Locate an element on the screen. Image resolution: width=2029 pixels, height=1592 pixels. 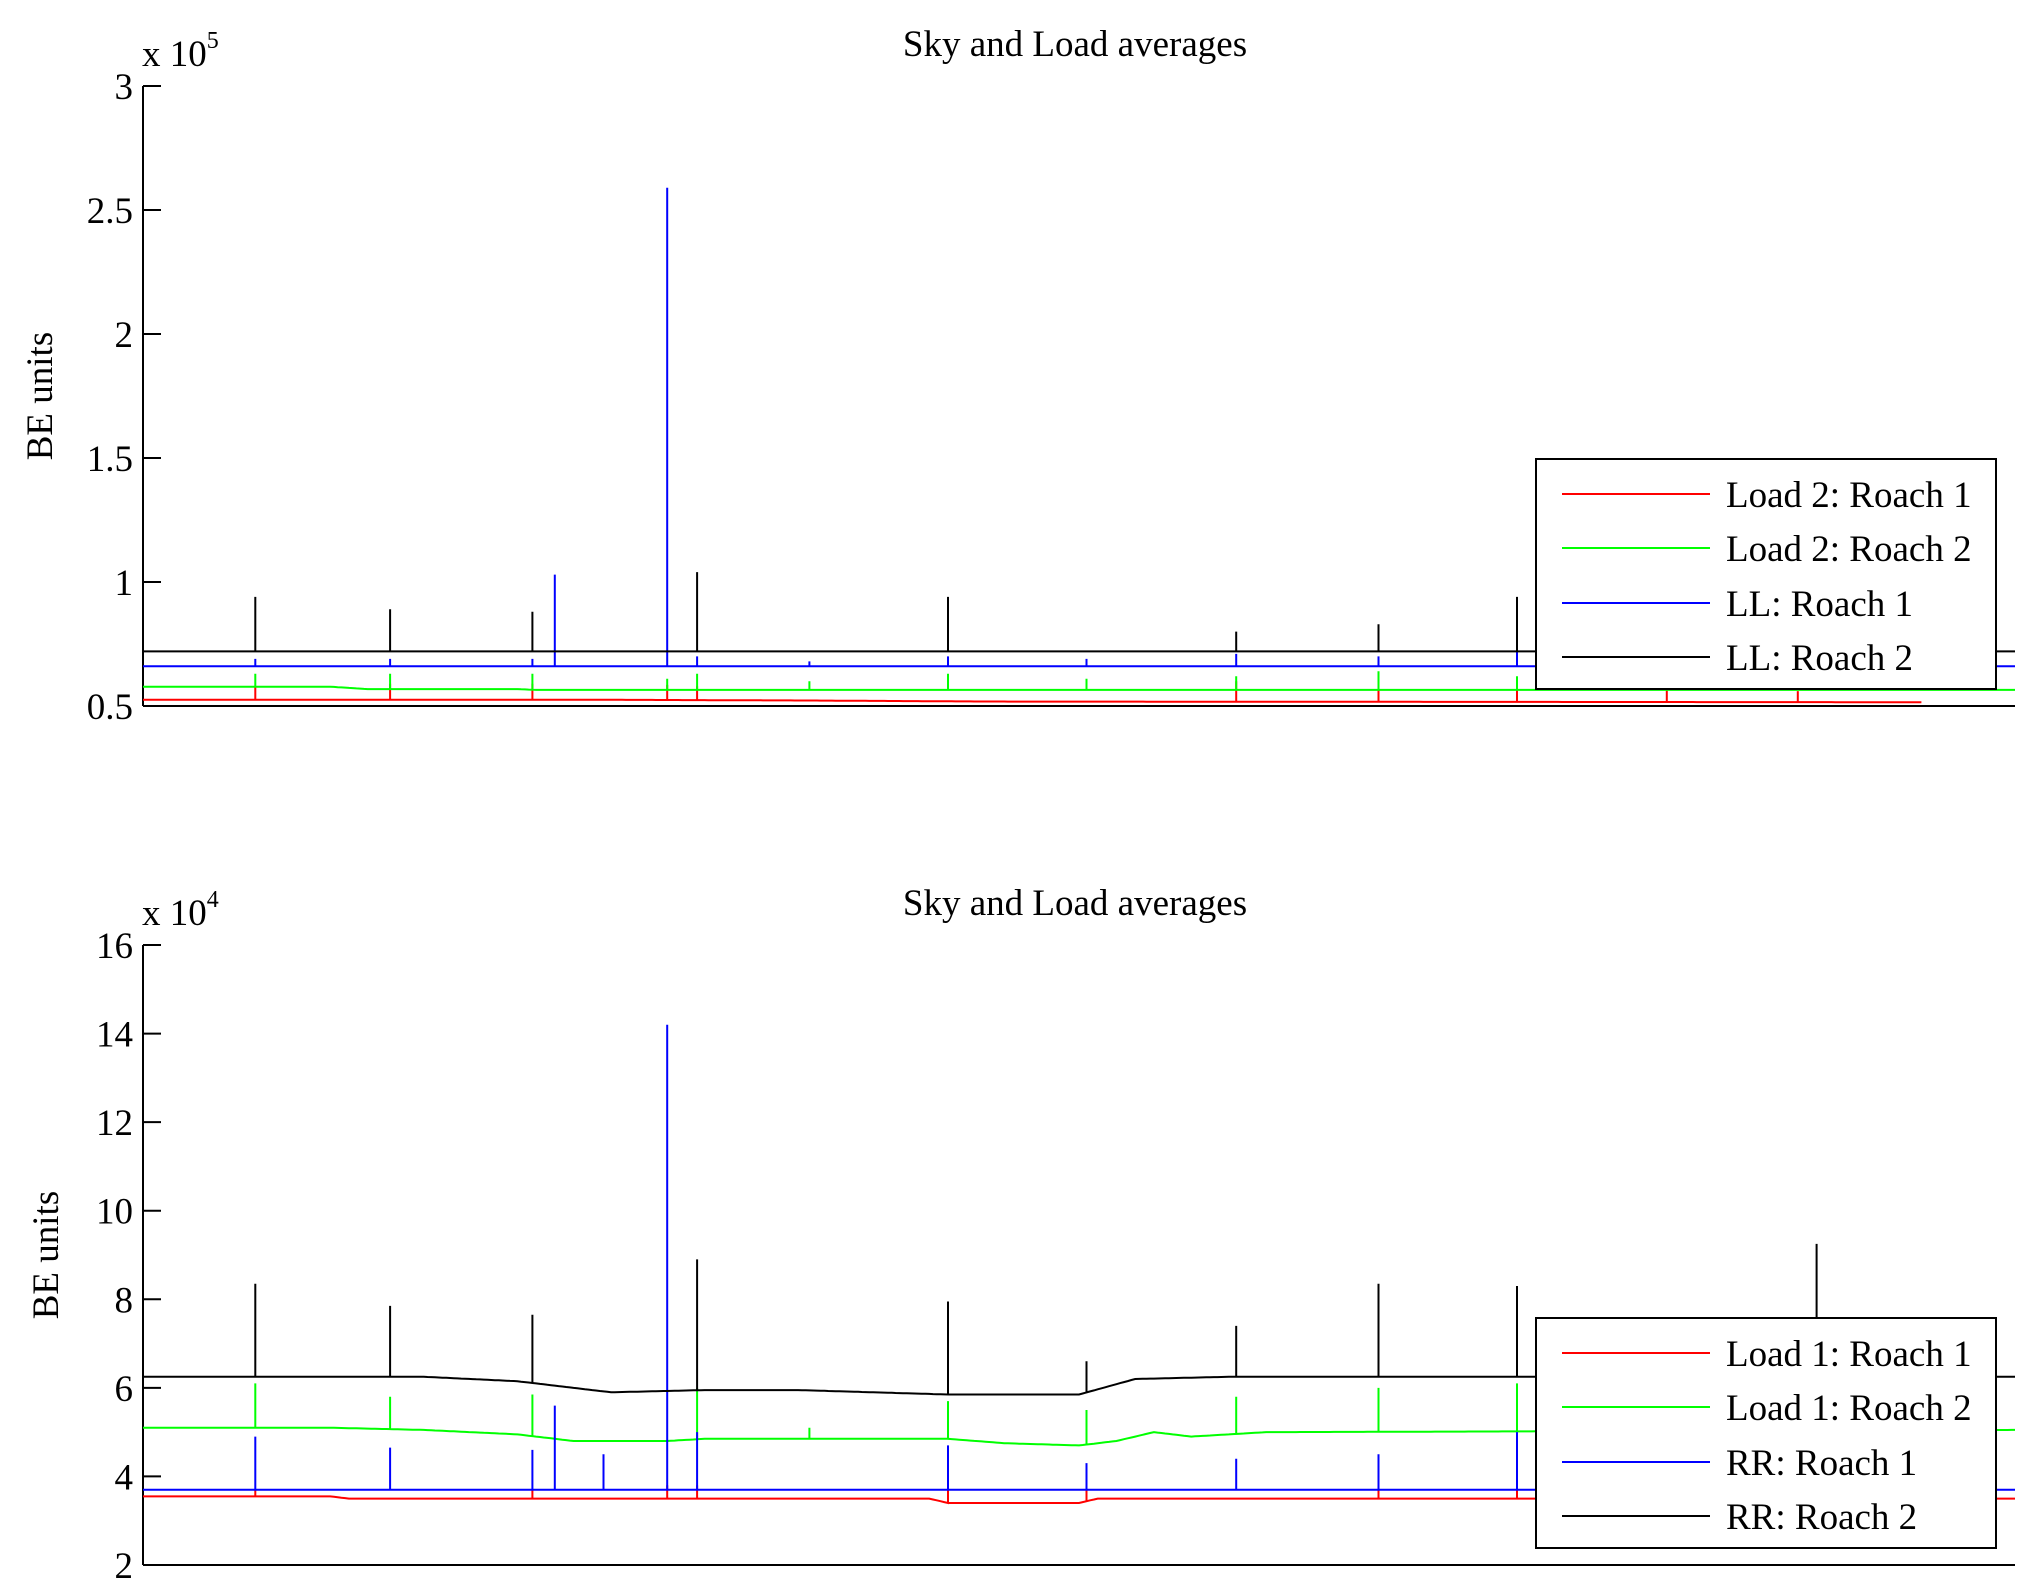
bottom-y-axis-label: BE units is located at coordinates (46, 1255).